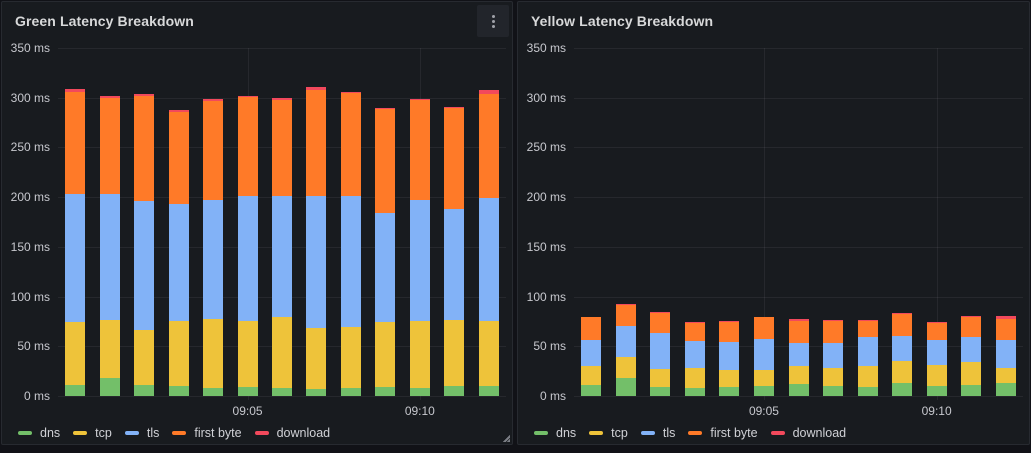  Describe the element at coordinates (419, 411) in the screenshot. I see `x-tick-label: 09:10` at that location.